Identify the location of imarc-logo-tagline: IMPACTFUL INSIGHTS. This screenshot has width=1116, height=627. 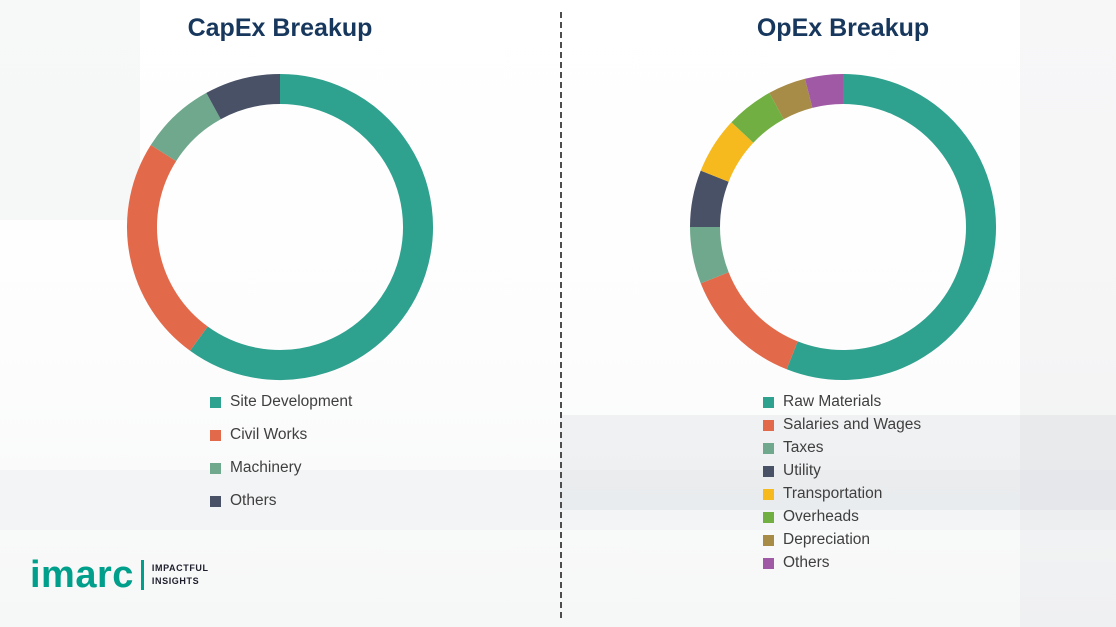
(180, 574).